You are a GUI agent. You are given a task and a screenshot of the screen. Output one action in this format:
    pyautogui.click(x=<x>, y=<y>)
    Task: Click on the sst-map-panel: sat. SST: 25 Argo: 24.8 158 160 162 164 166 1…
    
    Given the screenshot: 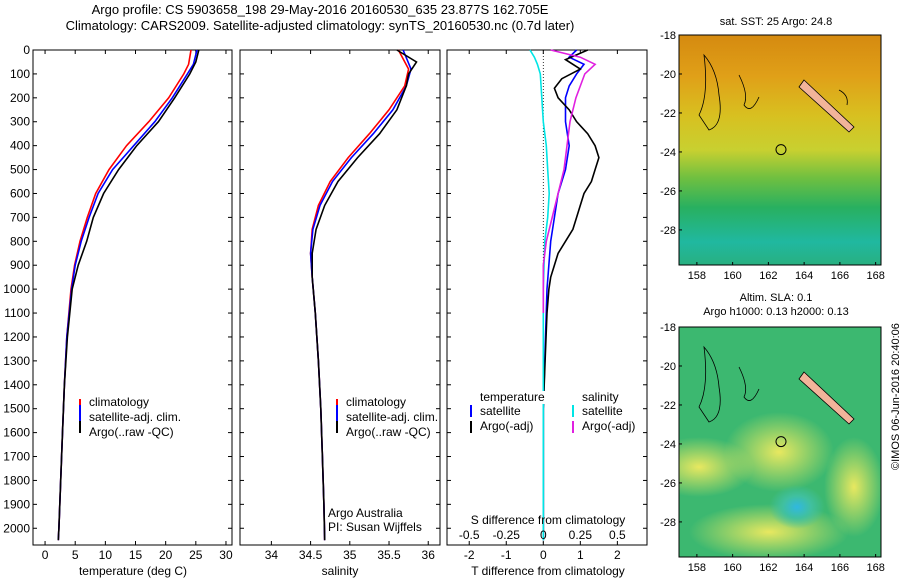 What is the action you would take?
    pyautogui.click(x=772, y=149)
    